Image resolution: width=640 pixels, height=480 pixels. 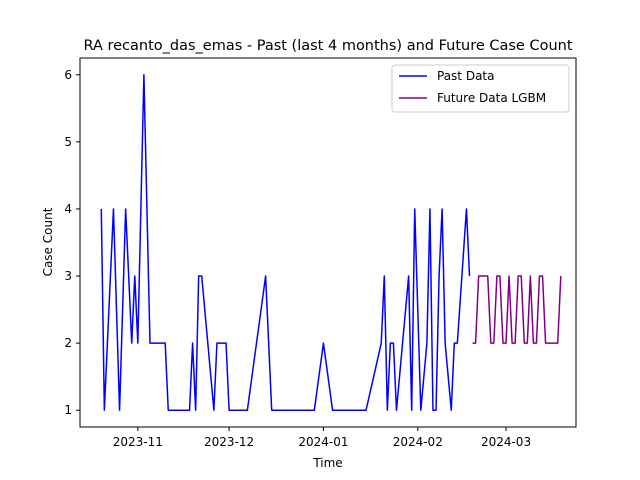 What do you see at coordinates (491, 98) in the screenshot?
I see `legend-label-future-data: Future Data LGBM` at bounding box center [491, 98].